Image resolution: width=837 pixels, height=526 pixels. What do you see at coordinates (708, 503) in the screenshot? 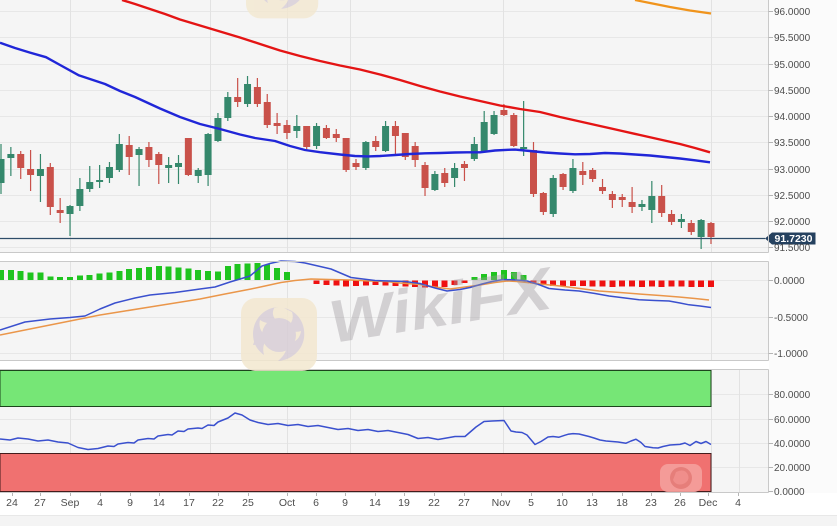
I see `svg-text: Dec` at bounding box center [708, 503].